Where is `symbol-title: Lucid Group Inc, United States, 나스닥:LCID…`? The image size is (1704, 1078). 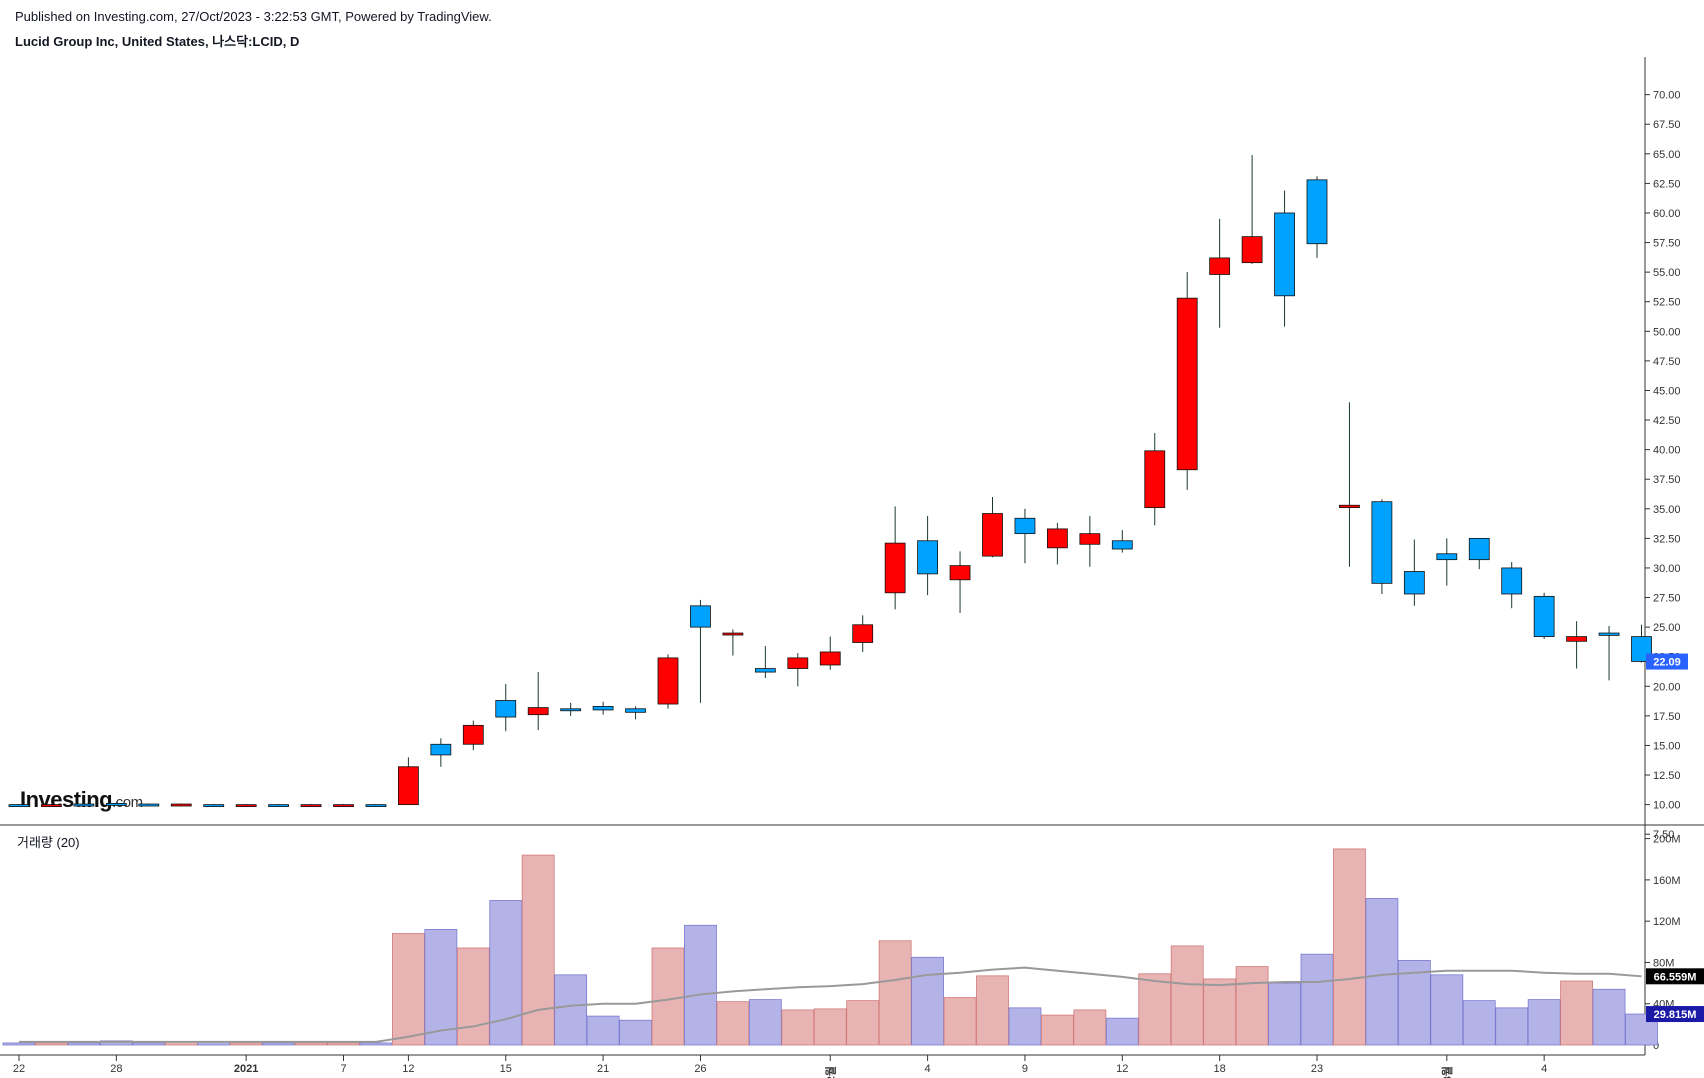 symbol-title: Lucid Group Inc, United States, 나스닥:LCID… is located at coordinates (157, 41).